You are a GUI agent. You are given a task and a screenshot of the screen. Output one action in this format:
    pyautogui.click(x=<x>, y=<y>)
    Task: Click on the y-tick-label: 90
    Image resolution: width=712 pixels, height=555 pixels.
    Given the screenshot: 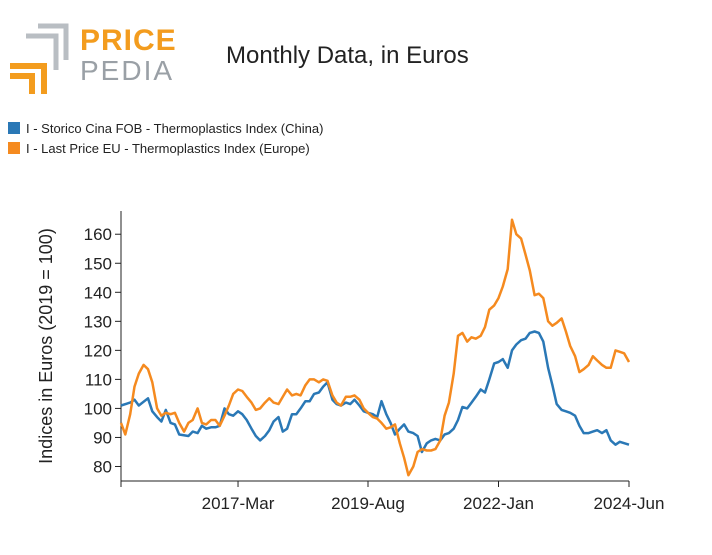 What is the action you would take?
    pyautogui.click(x=102, y=437)
    